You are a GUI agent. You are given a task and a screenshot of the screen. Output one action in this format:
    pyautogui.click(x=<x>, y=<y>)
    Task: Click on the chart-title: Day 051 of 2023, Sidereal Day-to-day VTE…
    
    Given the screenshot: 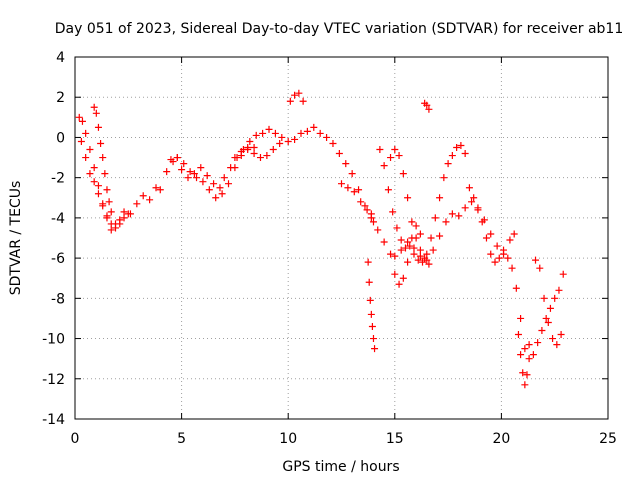 What is the action you would take?
    pyautogui.click(x=339, y=29)
    